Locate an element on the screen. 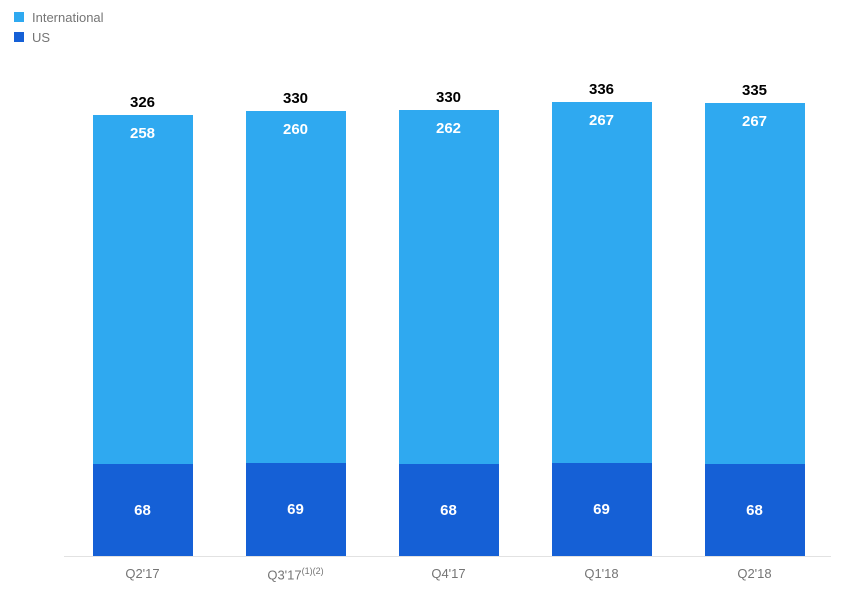  total-value-label: 326 is located at coordinates (142, 102).